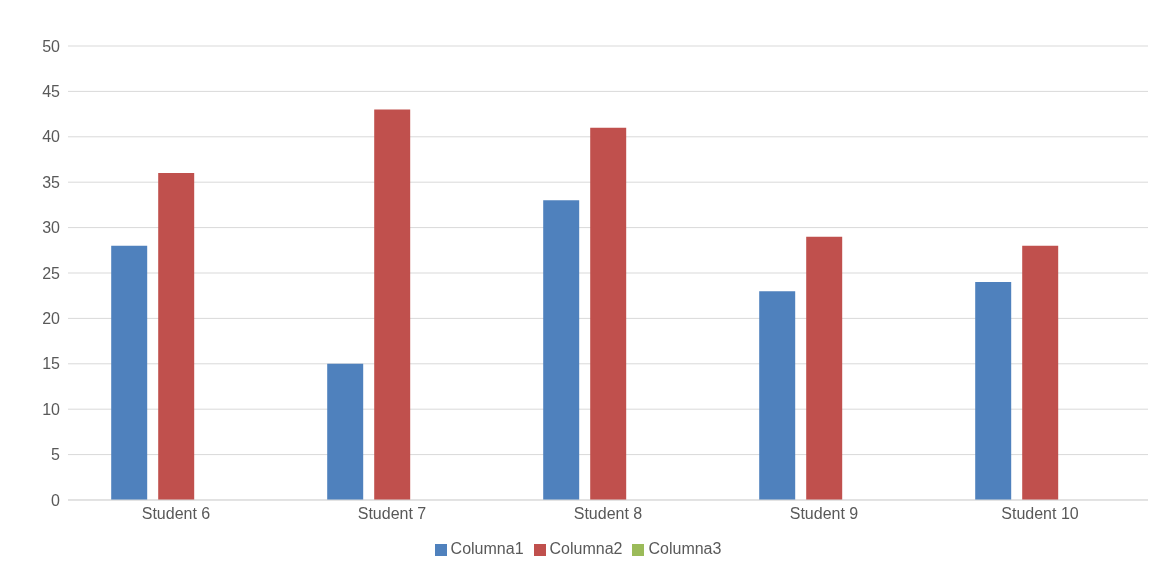  I want to click on y-tick-label: 35, so click(51, 182).